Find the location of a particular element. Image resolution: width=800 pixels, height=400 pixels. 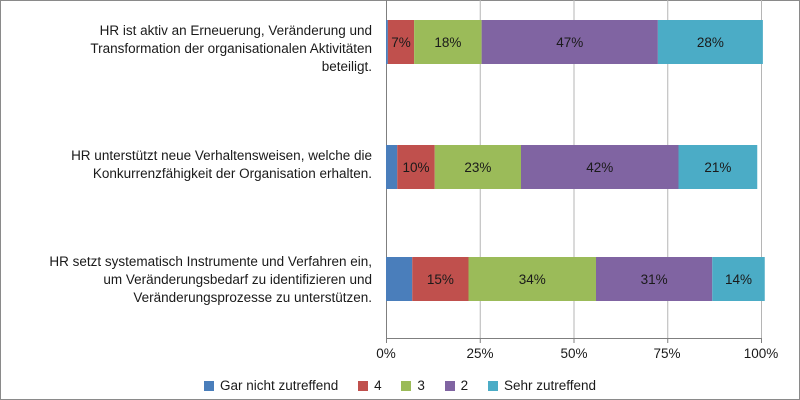

data-label: 42% is located at coordinates (599, 167).